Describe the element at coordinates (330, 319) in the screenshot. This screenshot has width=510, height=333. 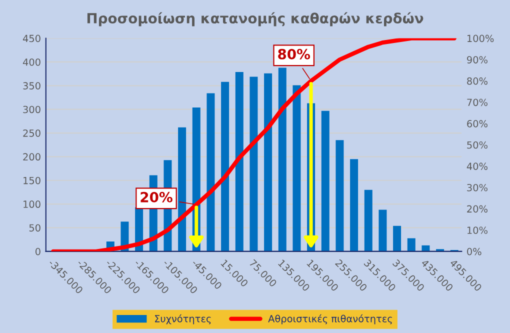
I see `legend-label: Αθροιστικές πιθανότητες` at that location.